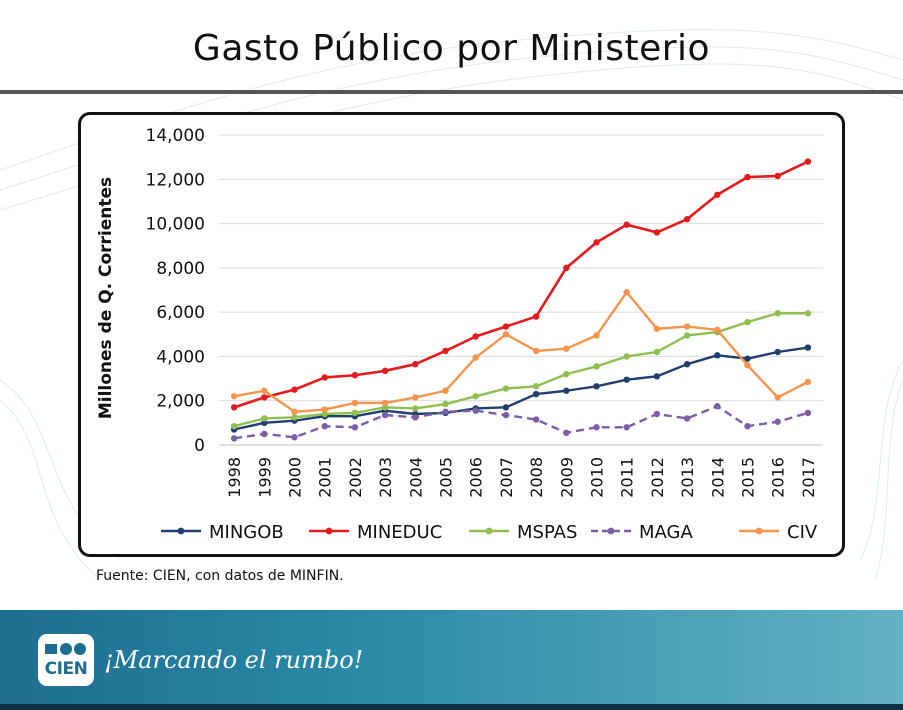  What do you see at coordinates (666, 532) in the screenshot?
I see `legend-label: MAGA` at bounding box center [666, 532].